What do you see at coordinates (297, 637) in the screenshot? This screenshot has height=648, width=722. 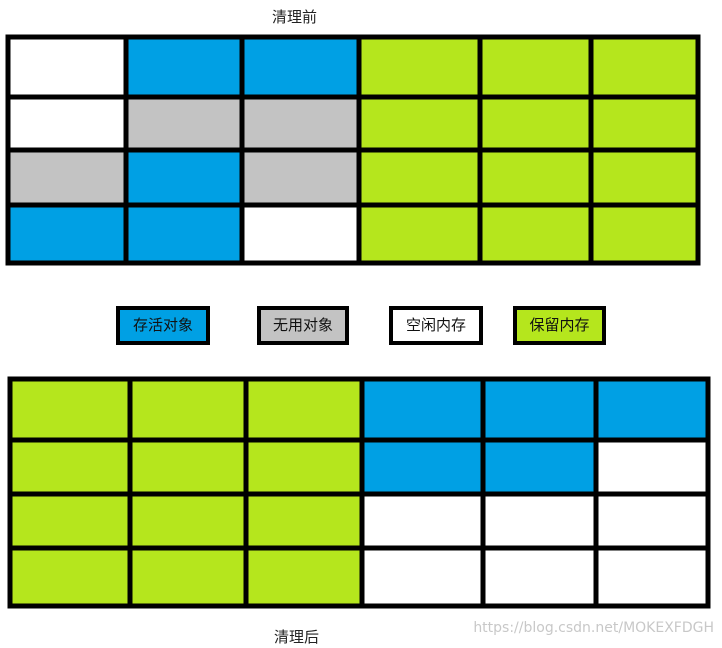 I see `after-title: 清理后` at bounding box center [297, 637].